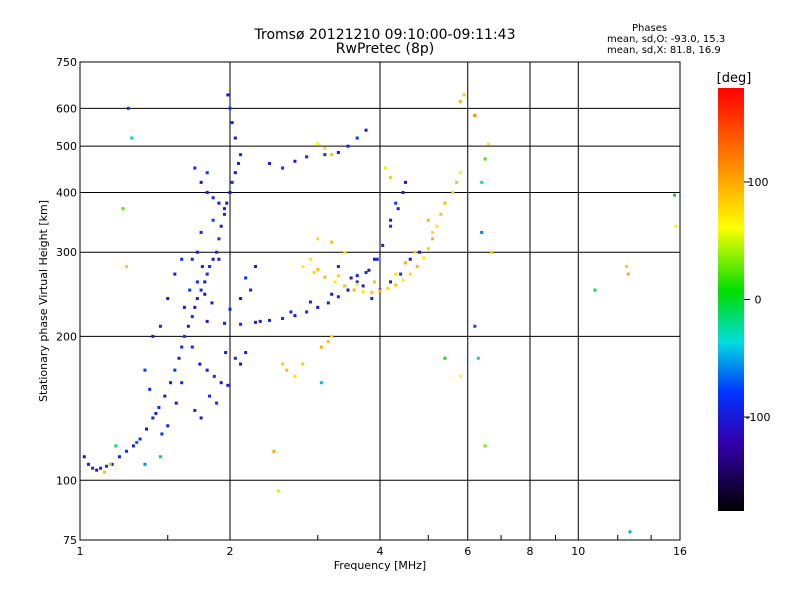 Image resolution: width=800 pixels, height=600 pixels. Describe the element at coordinates (66, 336) in the screenshot. I see `y-tick-label: 200` at that location.